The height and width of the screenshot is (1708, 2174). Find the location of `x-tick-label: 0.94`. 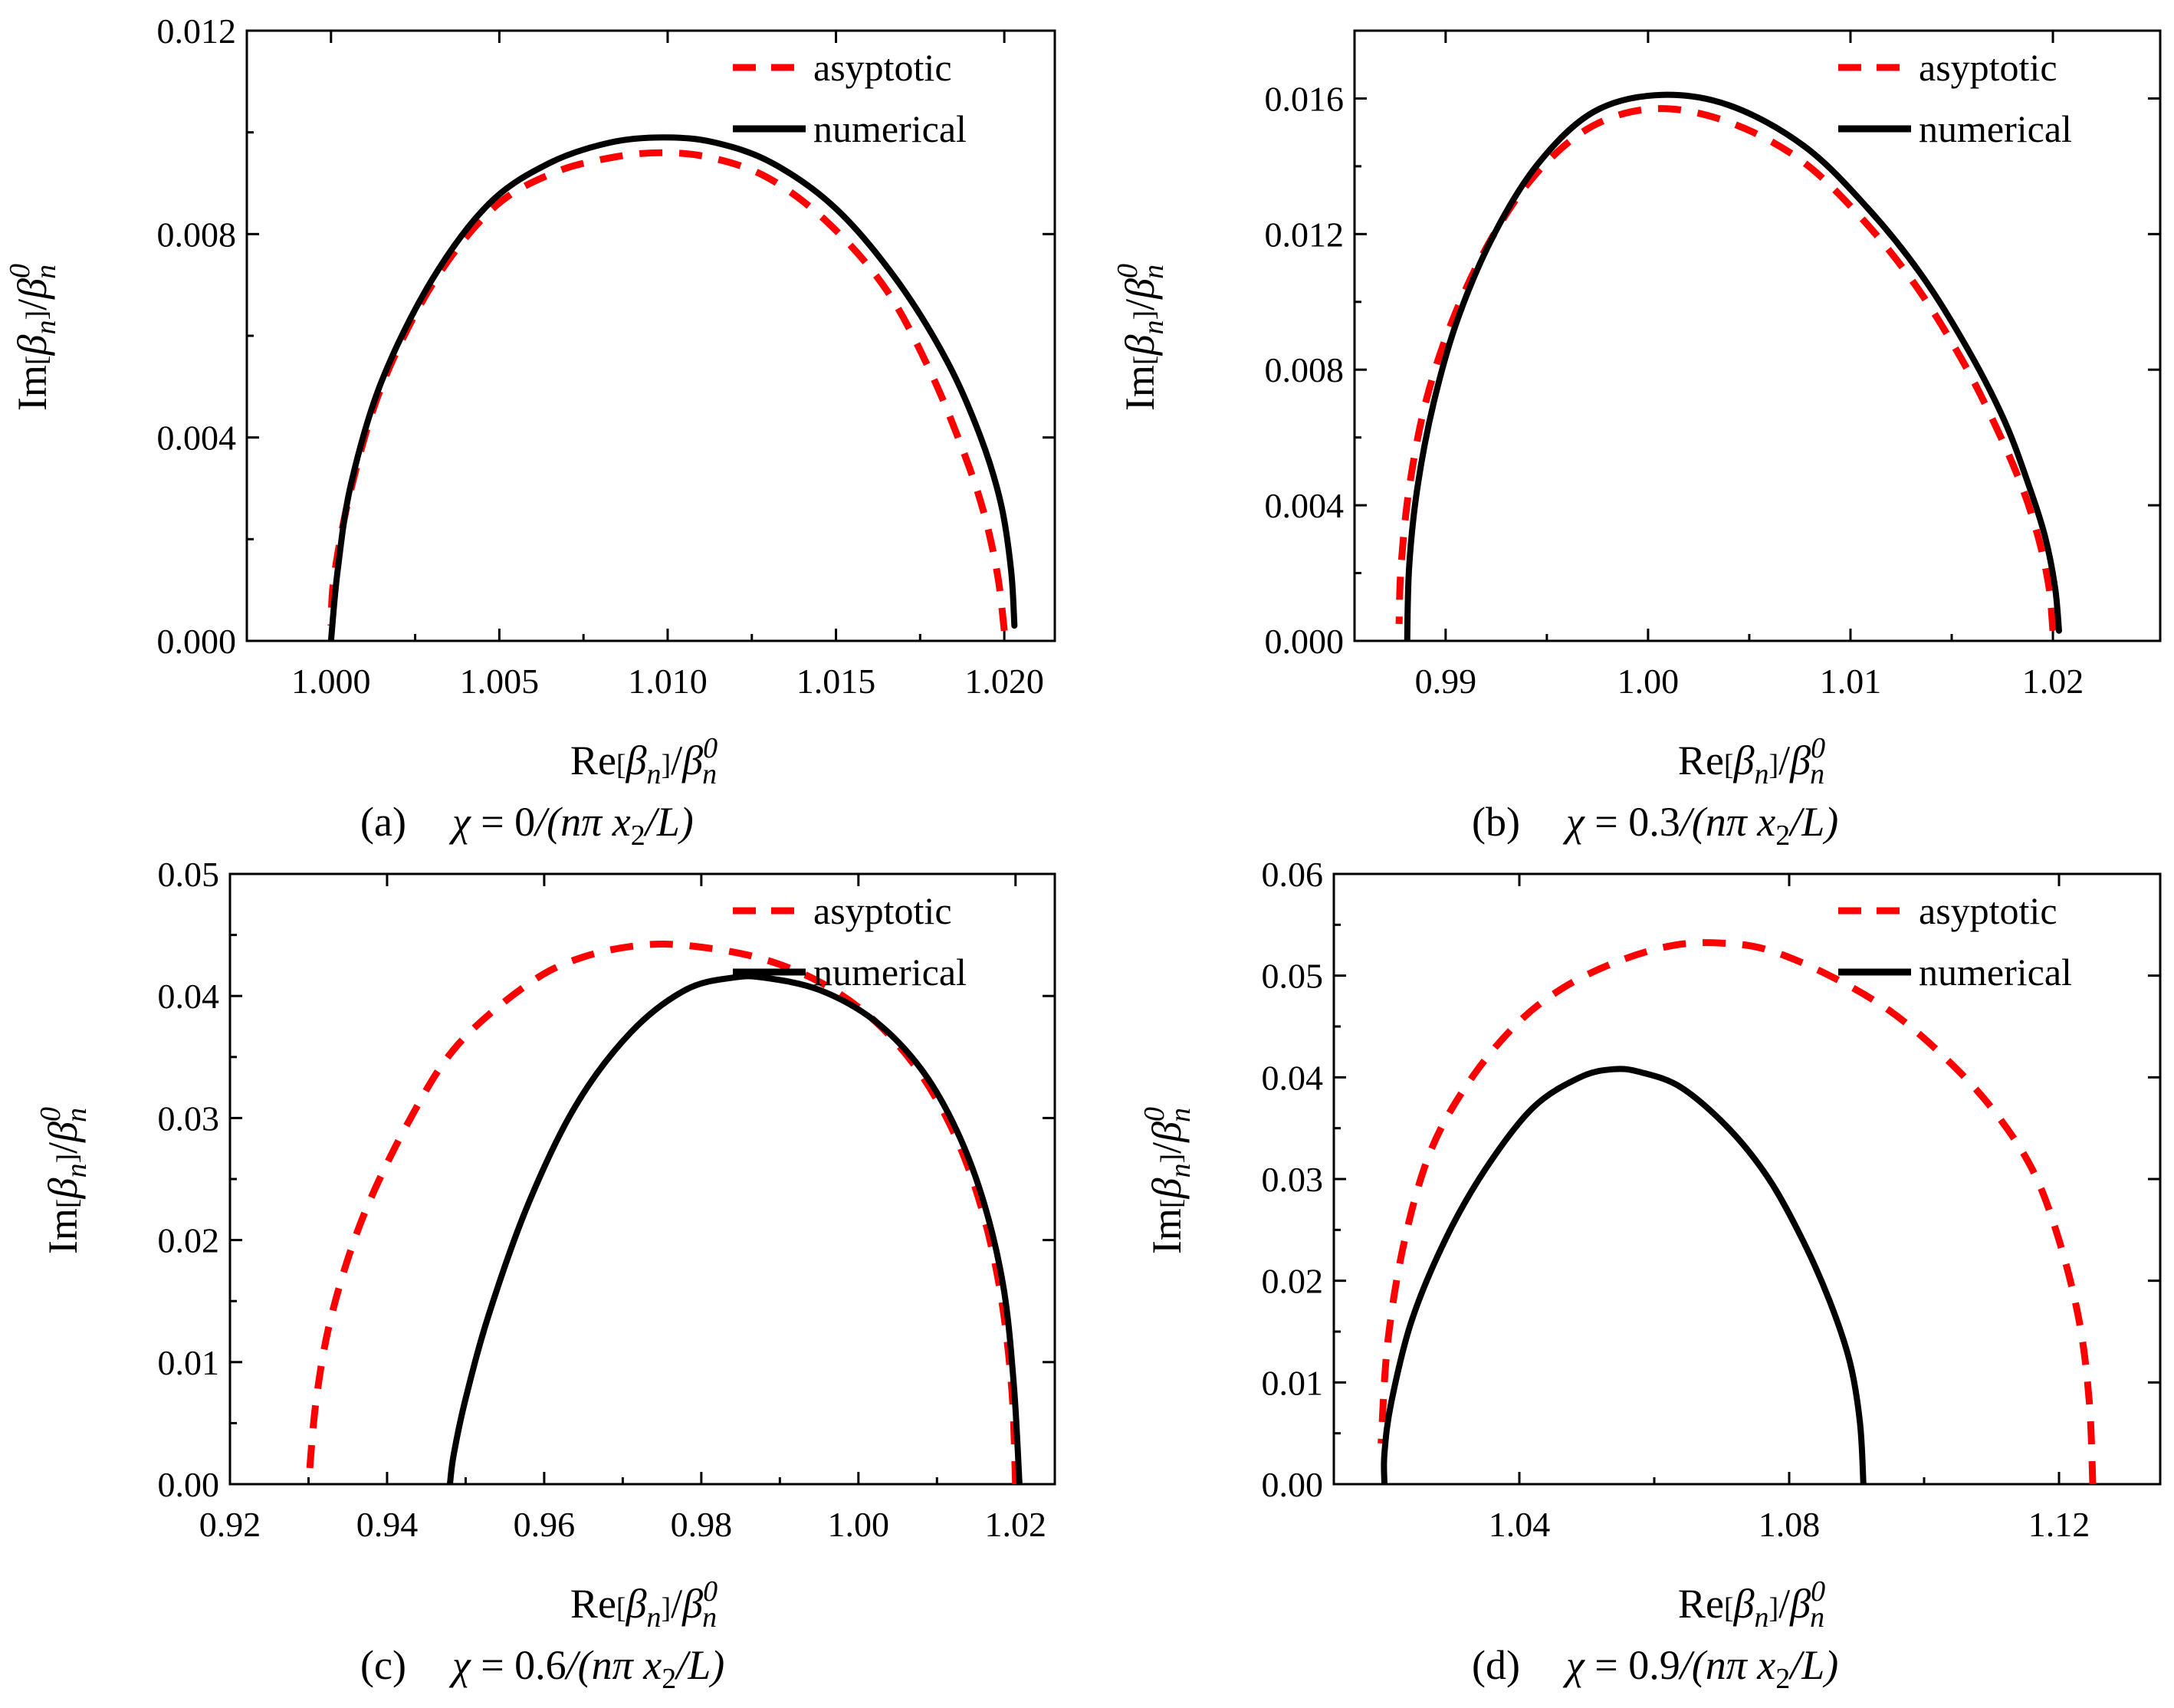

x-tick-label: 0.94 is located at coordinates (387, 1524).